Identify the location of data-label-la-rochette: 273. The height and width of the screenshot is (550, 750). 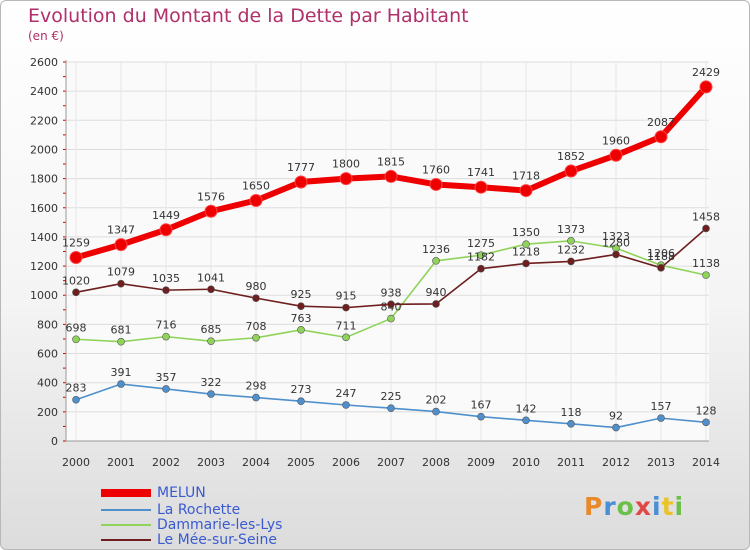
(301, 389).